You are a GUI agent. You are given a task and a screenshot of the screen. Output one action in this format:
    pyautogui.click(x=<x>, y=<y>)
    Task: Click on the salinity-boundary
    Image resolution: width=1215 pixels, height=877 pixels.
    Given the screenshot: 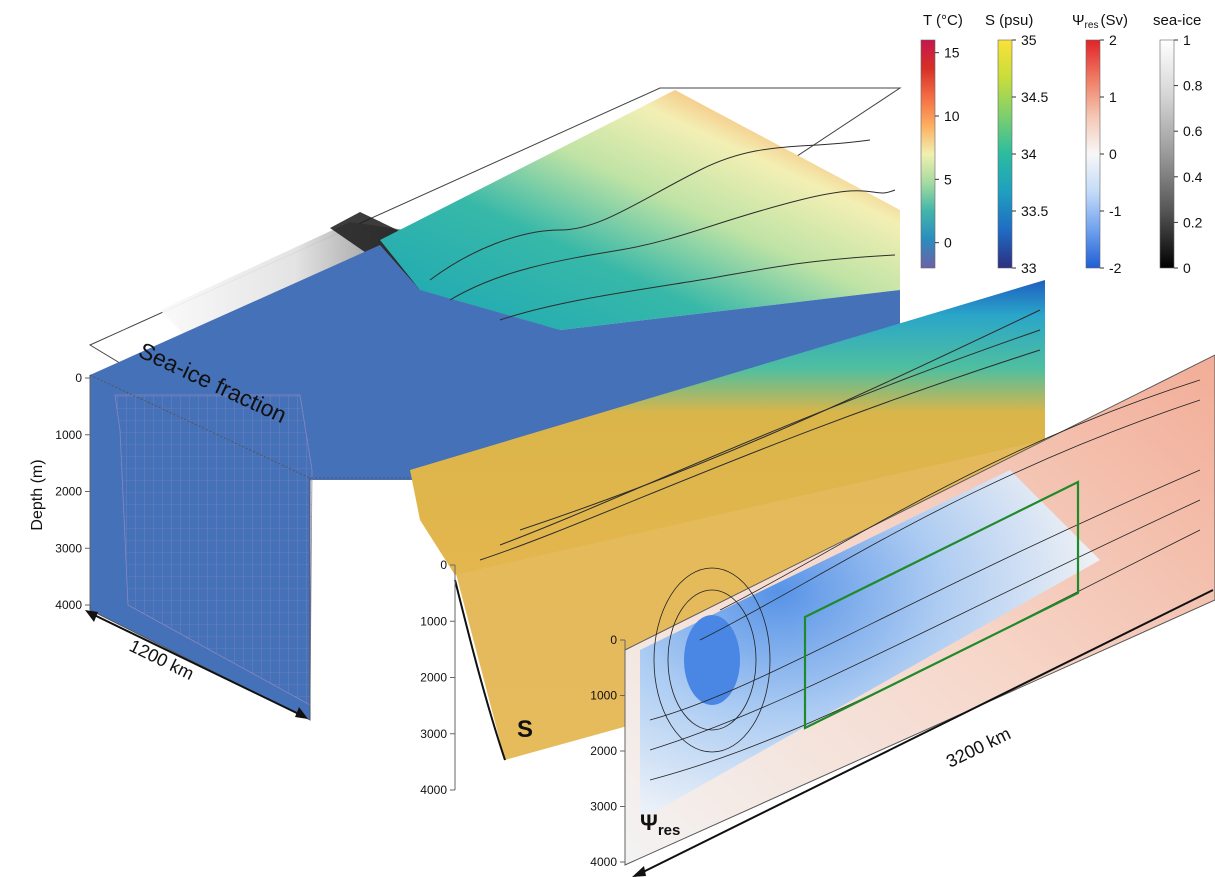 What is the action you would take?
    pyautogui.click(x=480, y=670)
    